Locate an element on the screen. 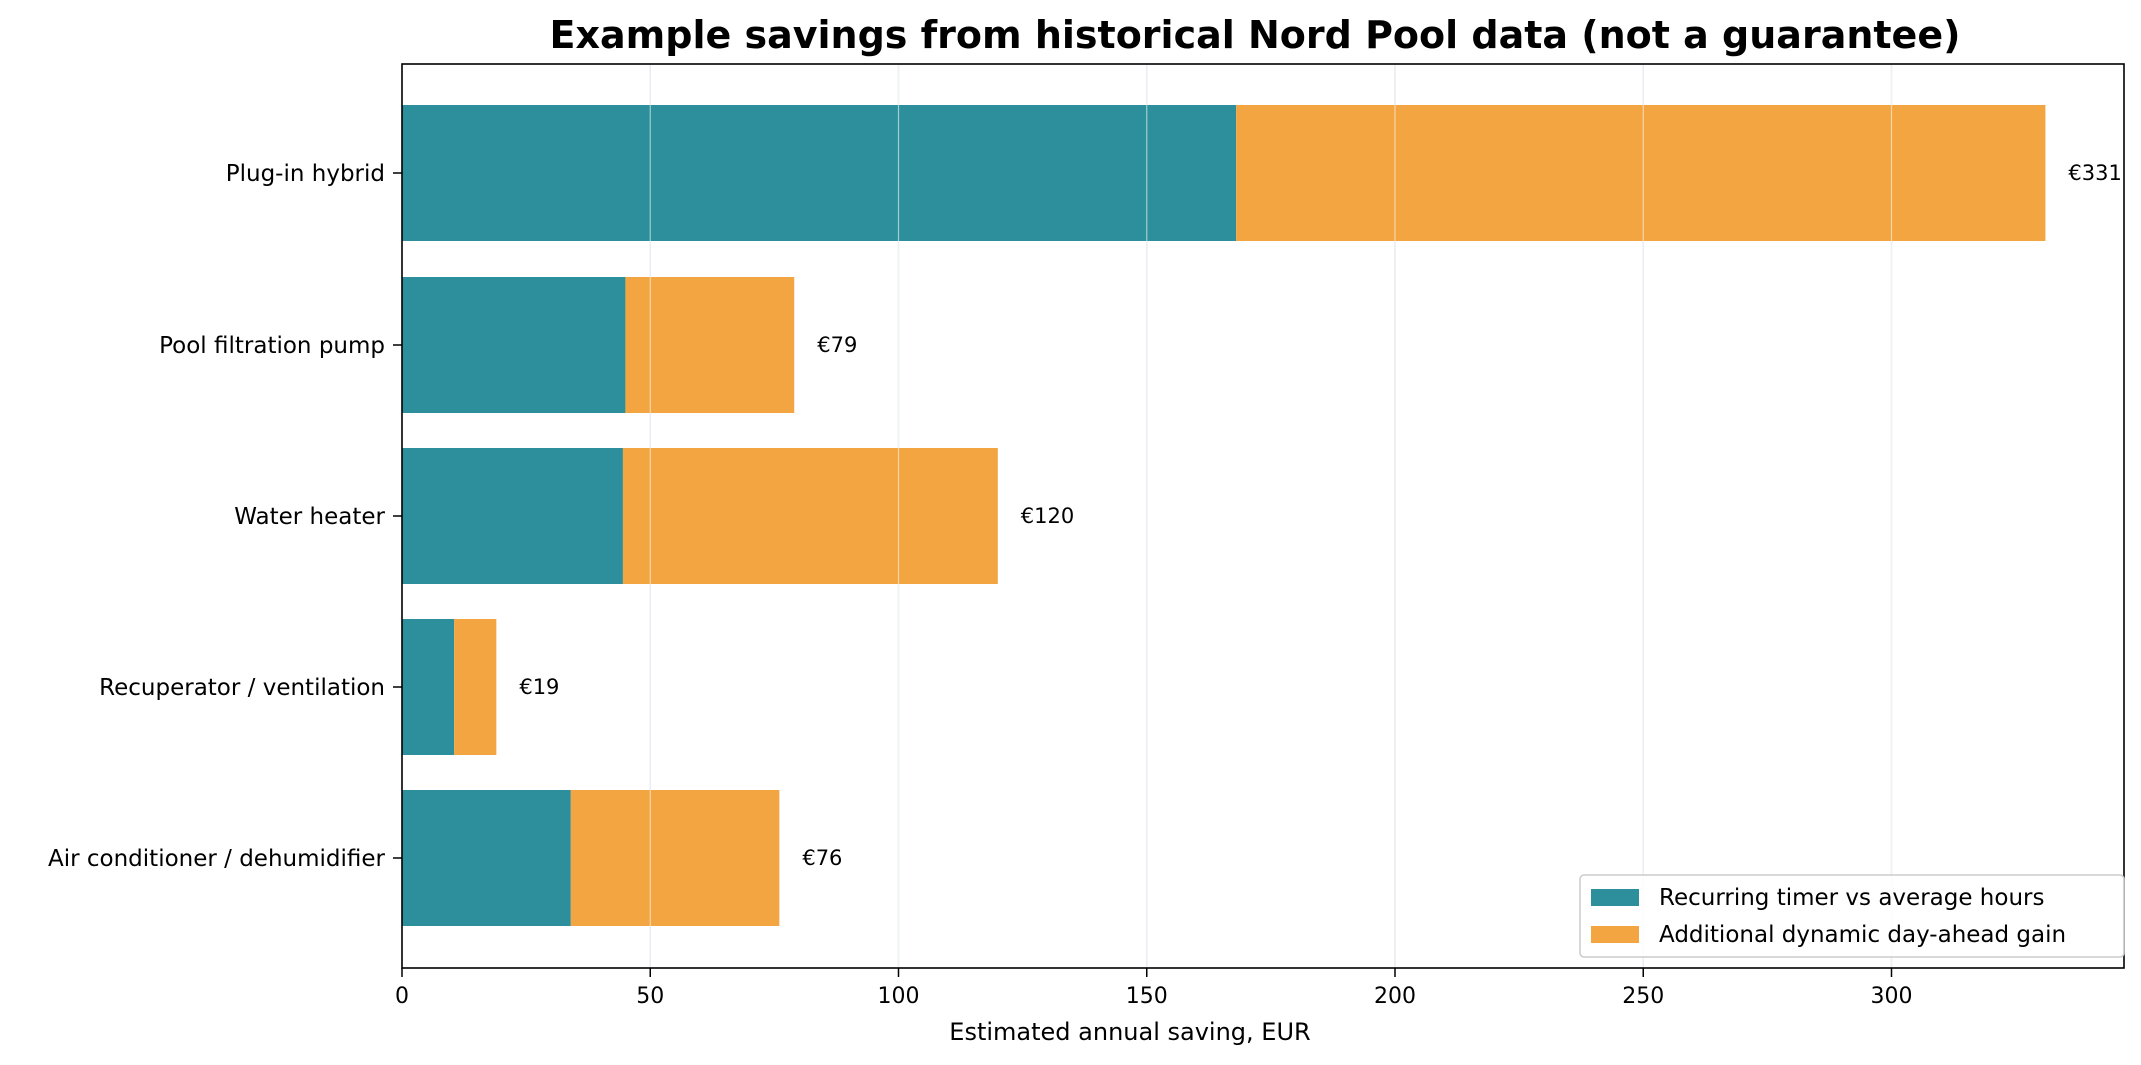 Image resolution: width=2141 pixels, height=1065 pixels. x-tick-label: 250 is located at coordinates (1643, 996).